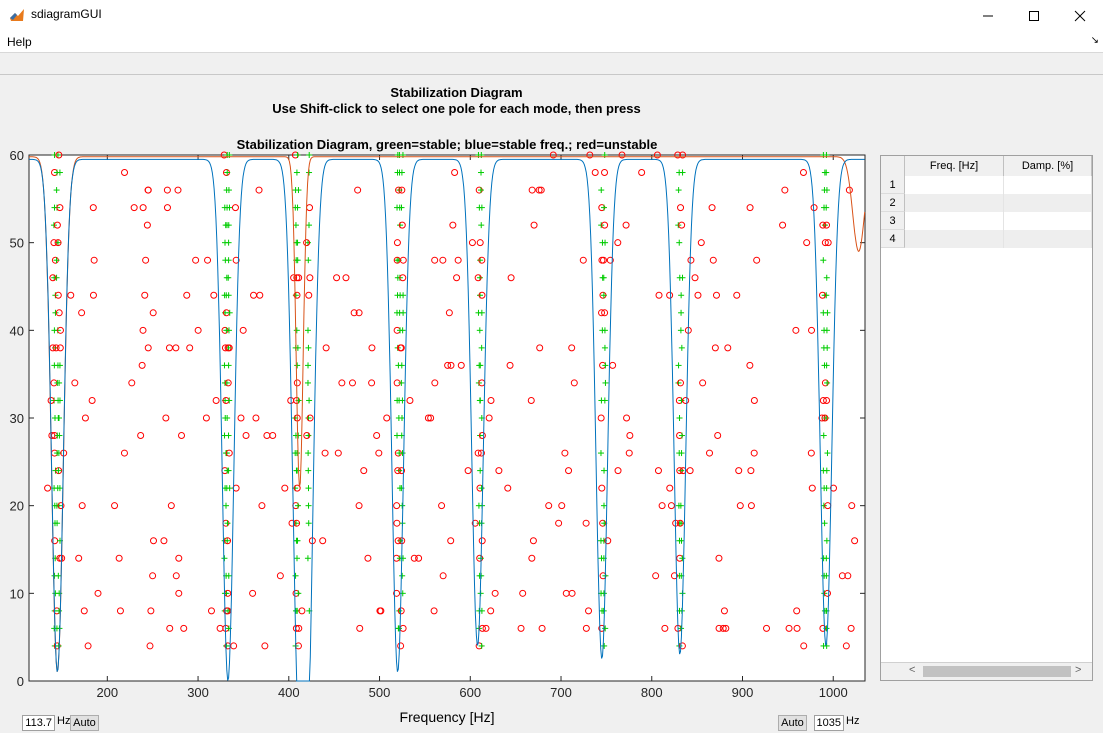  I want to click on table-horizontal-scrollbar: < >, so click(986, 671).